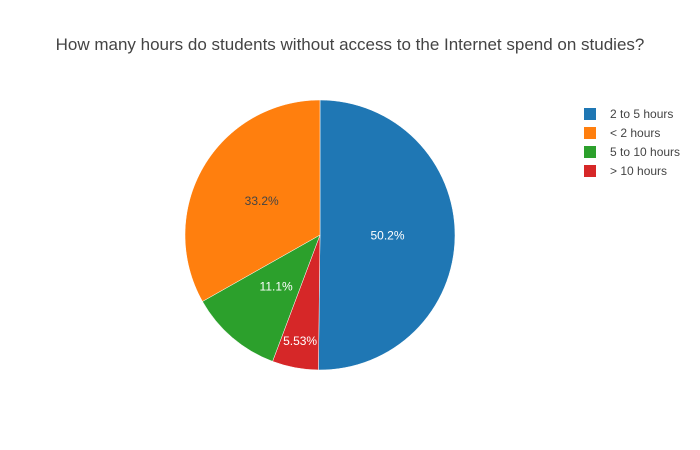 The image size is (700, 450). I want to click on pie-slice-2-to-5-hours, so click(387, 235).